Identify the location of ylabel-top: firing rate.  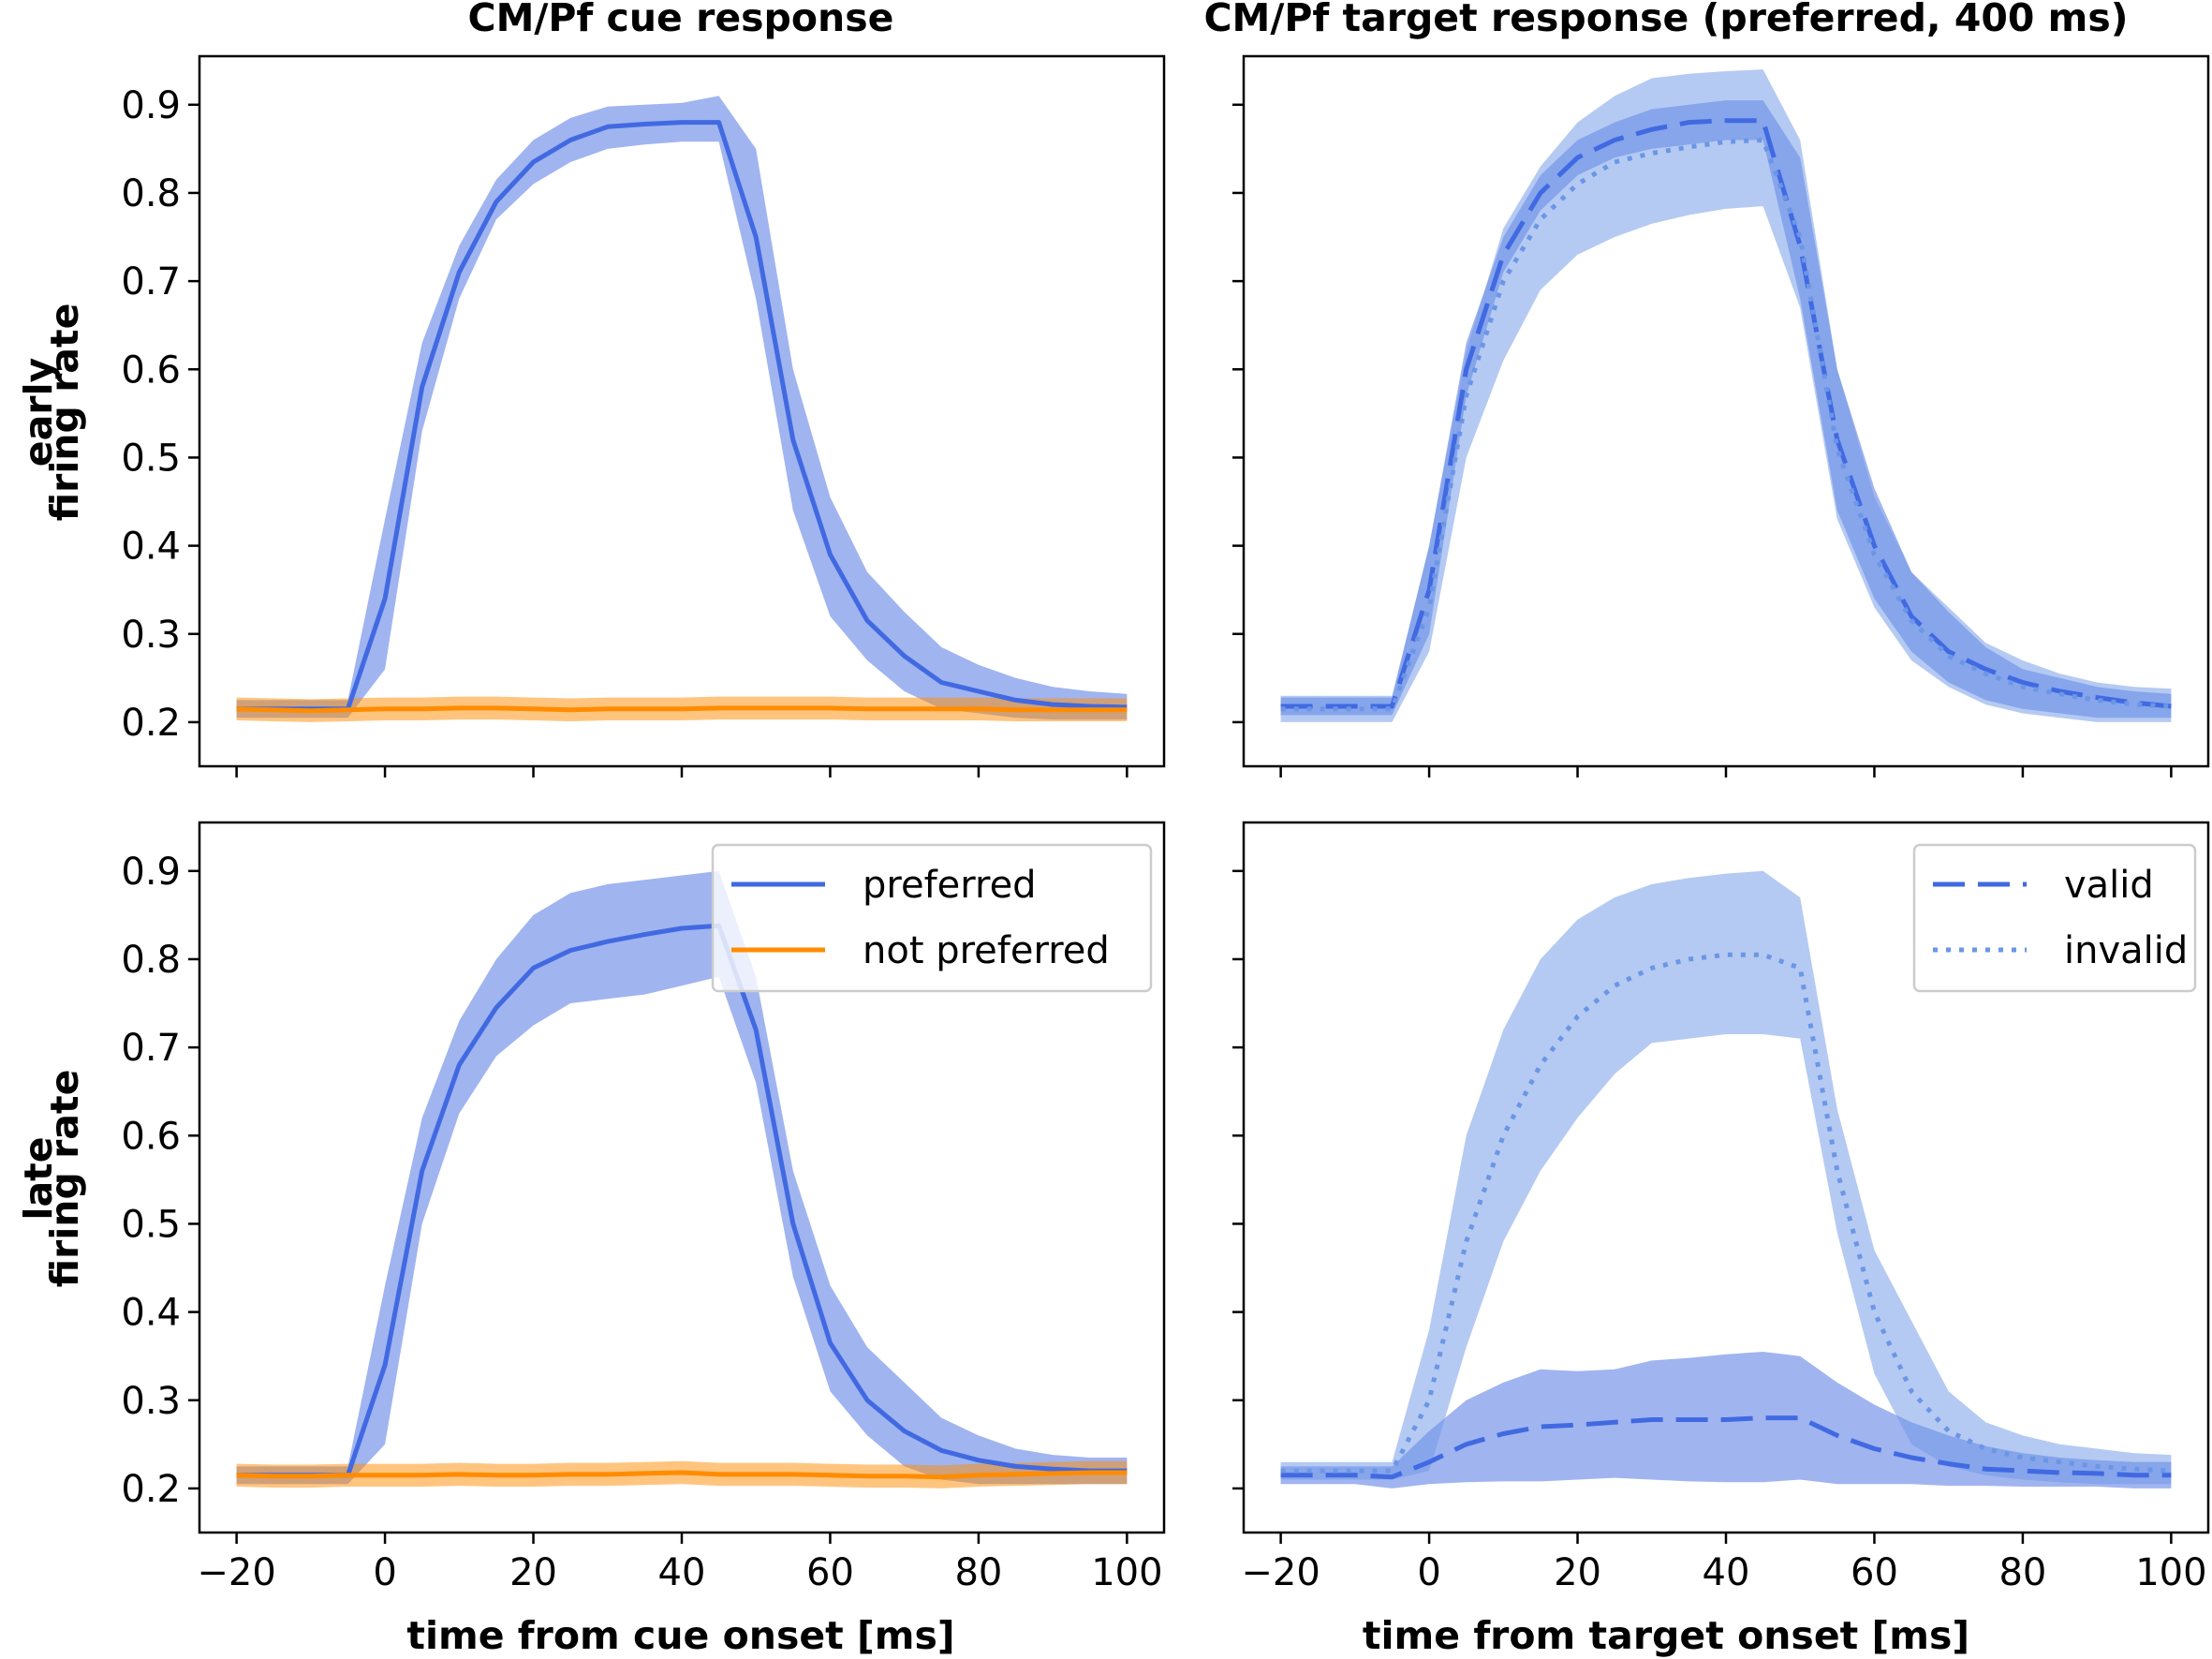
(64, 413).